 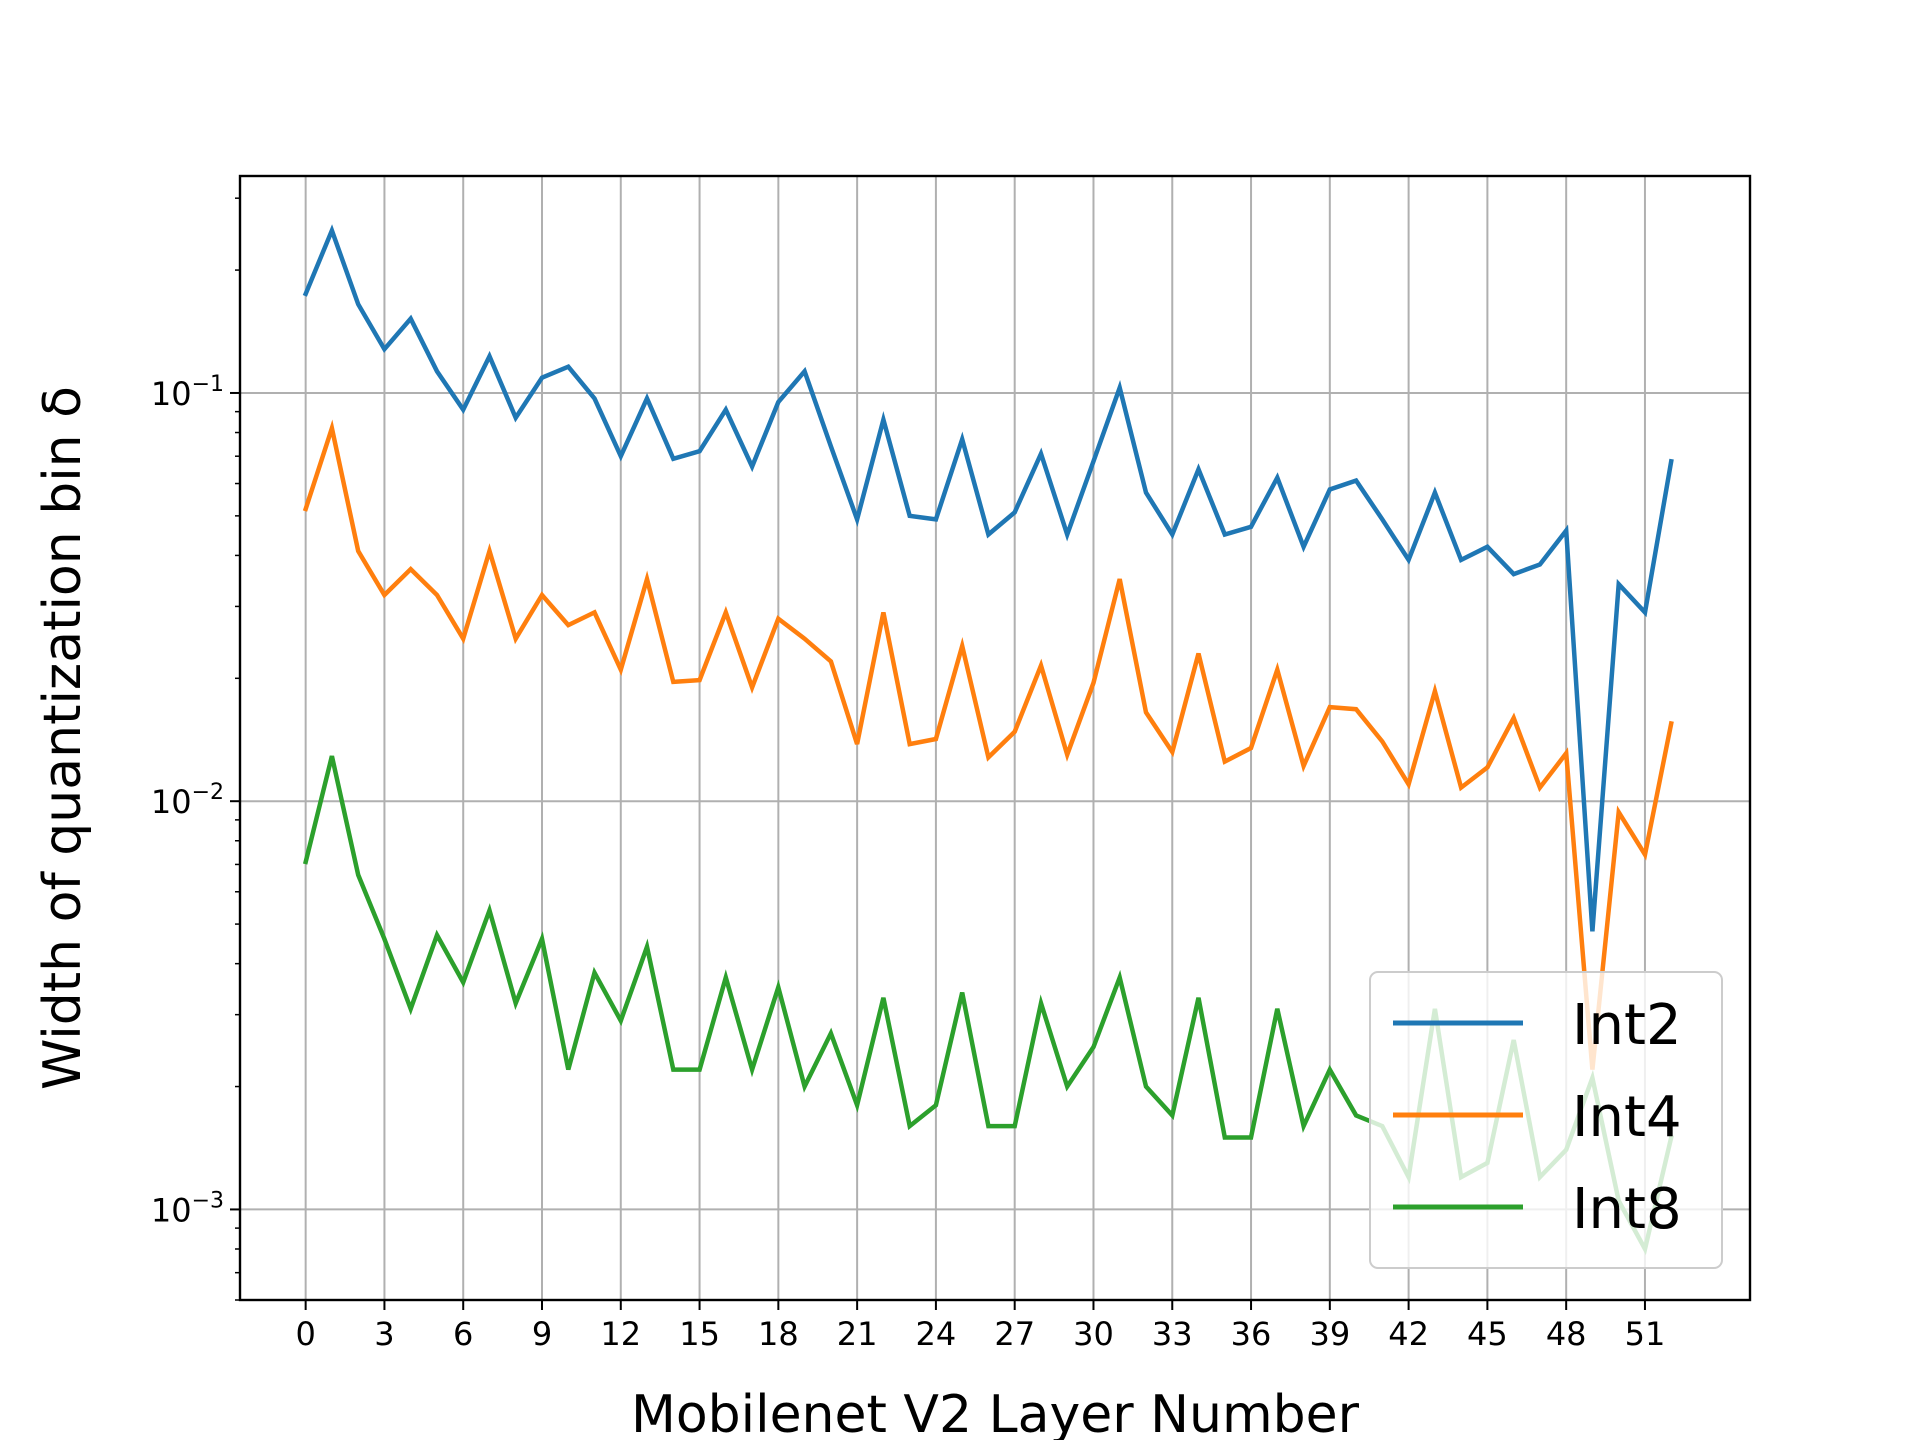 I want to click on x-tick-label: 51, so click(x=1645, y=1334).